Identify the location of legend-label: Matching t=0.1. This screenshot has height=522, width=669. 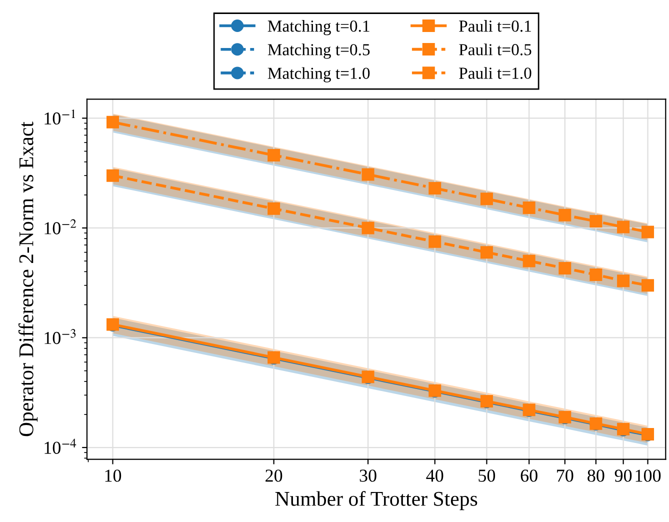
(319, 28).